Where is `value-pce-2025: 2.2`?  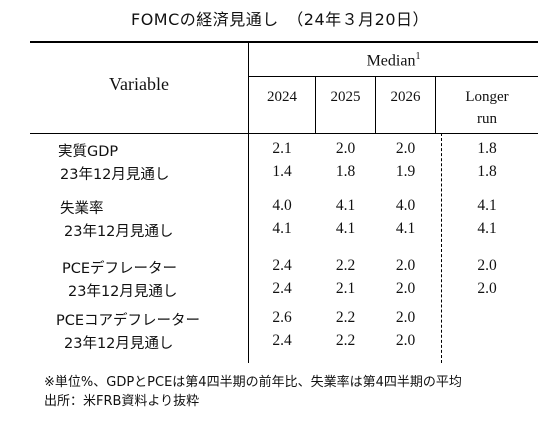
value-pce-2025: 2.2 is located at coordinates (345, 265).